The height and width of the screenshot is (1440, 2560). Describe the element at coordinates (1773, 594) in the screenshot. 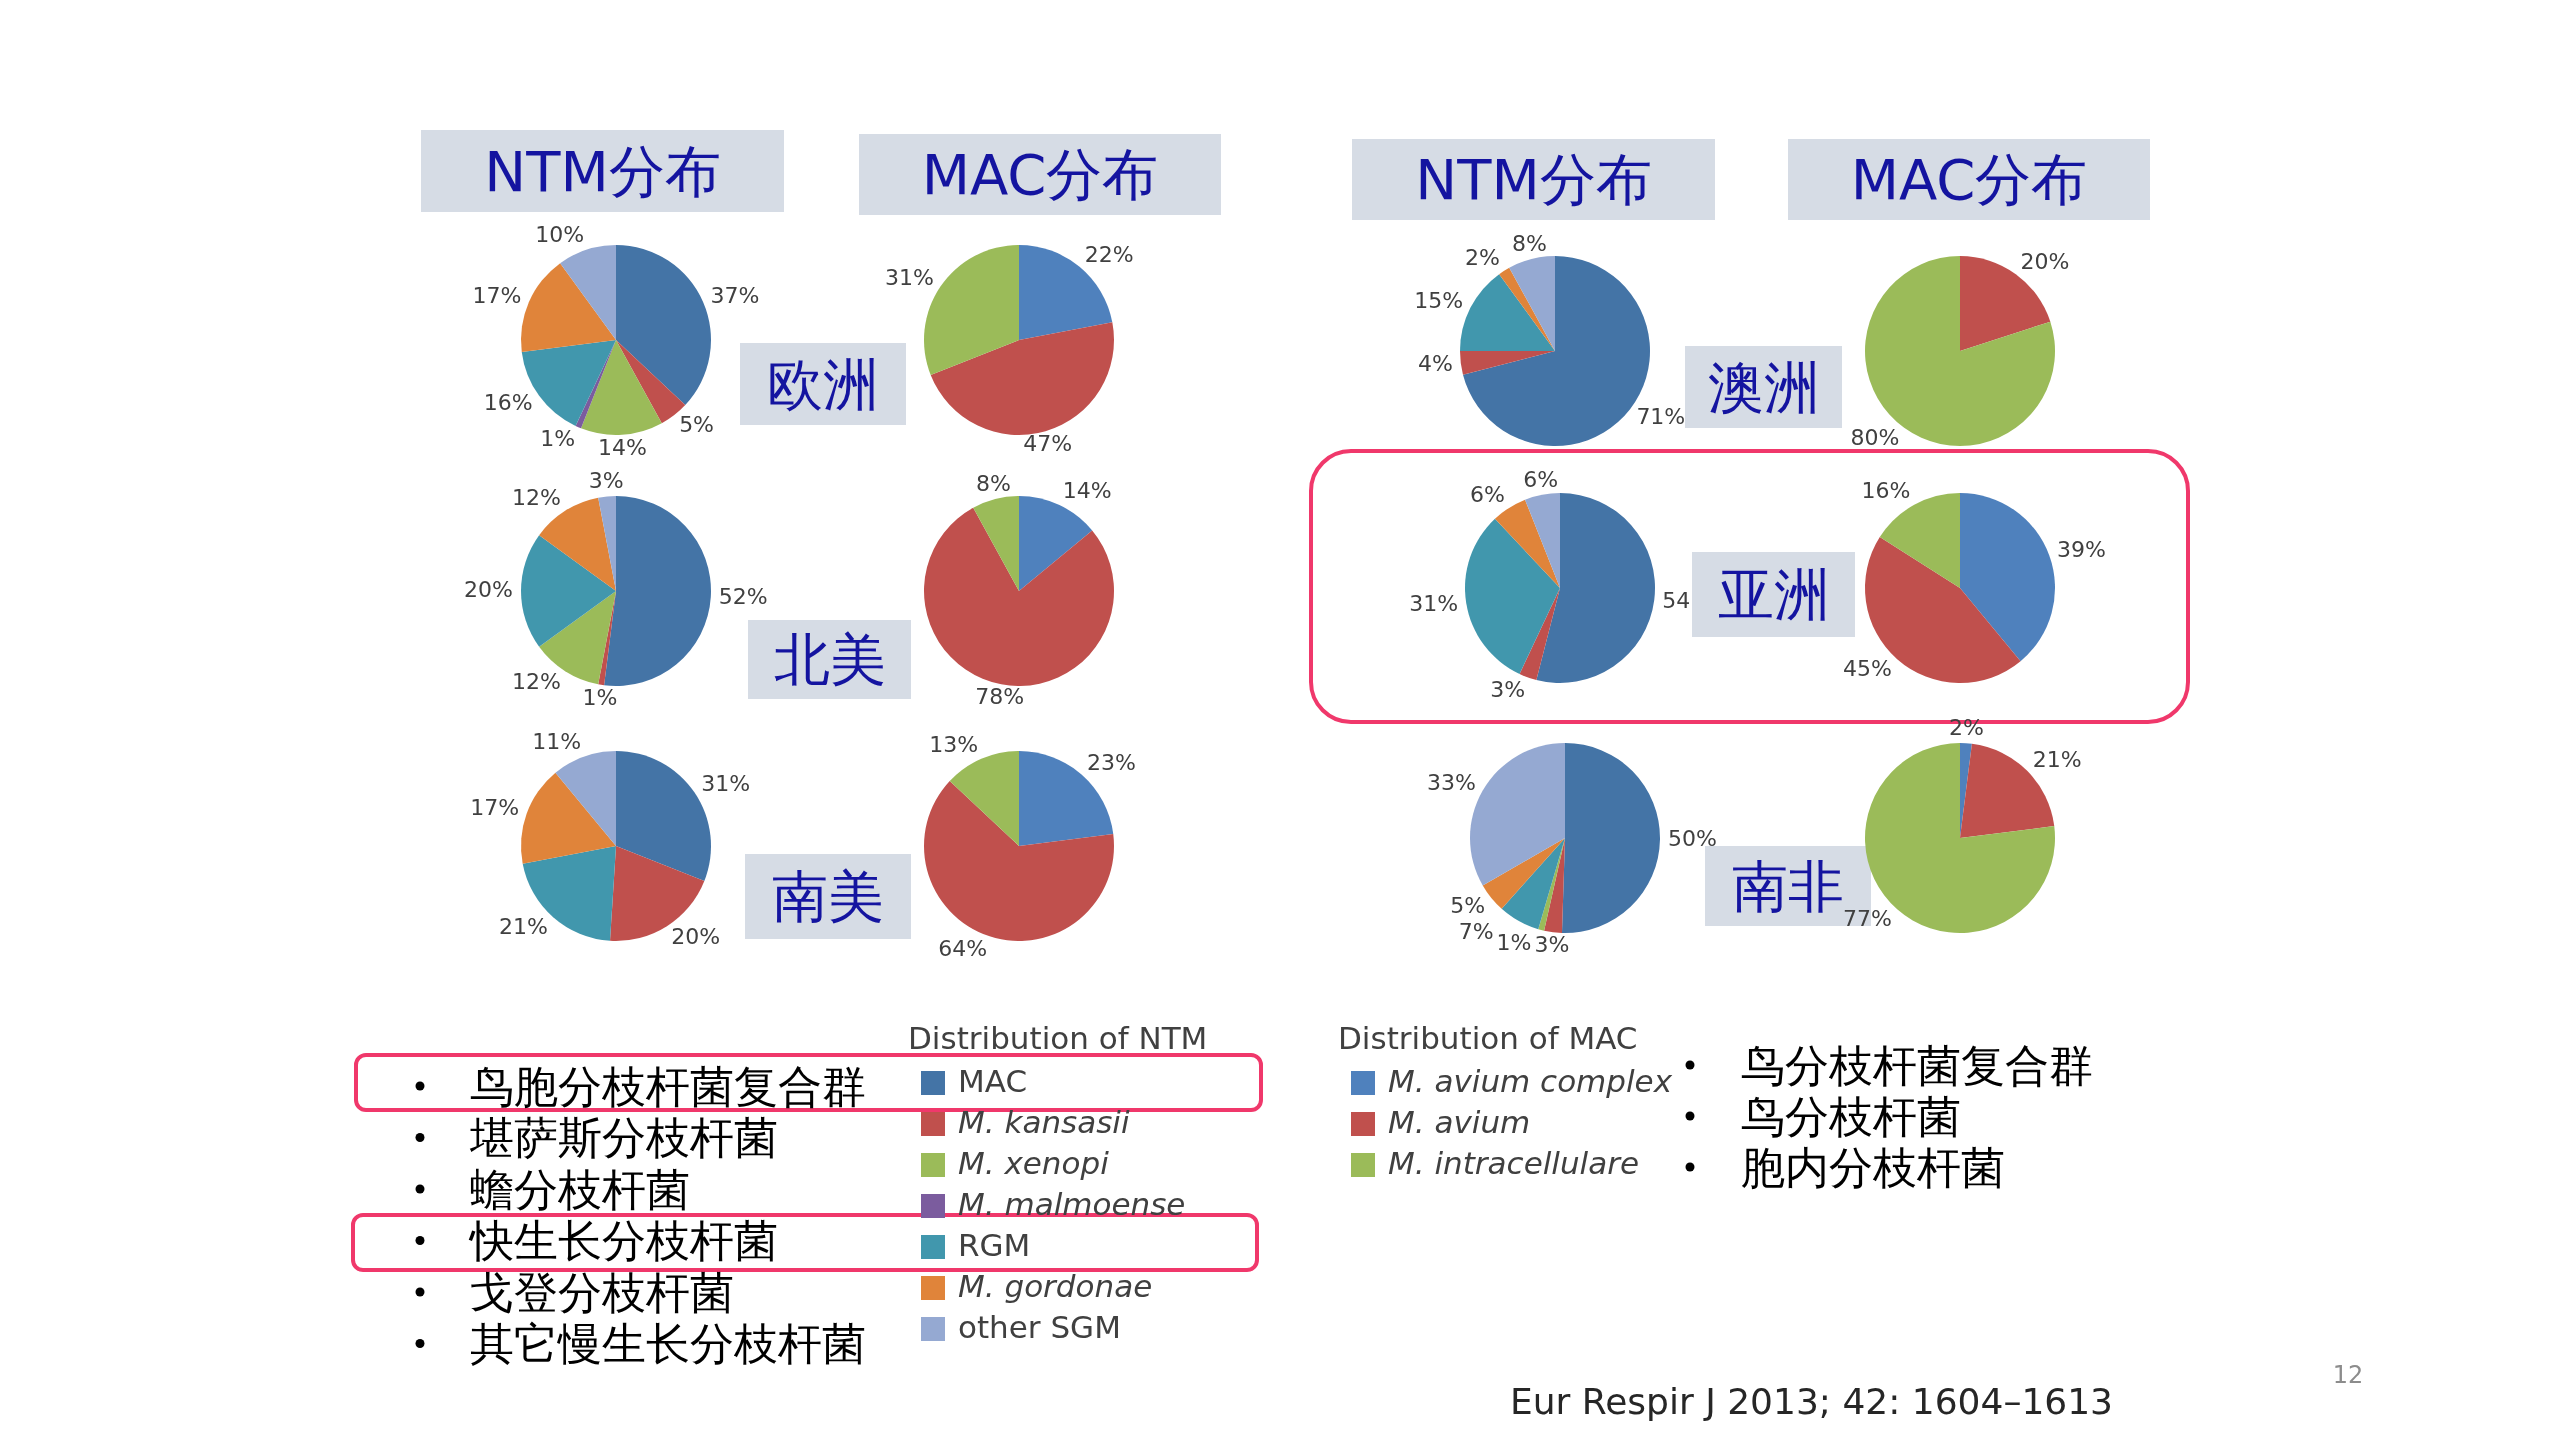

I see `text: 亚洲` at that location.